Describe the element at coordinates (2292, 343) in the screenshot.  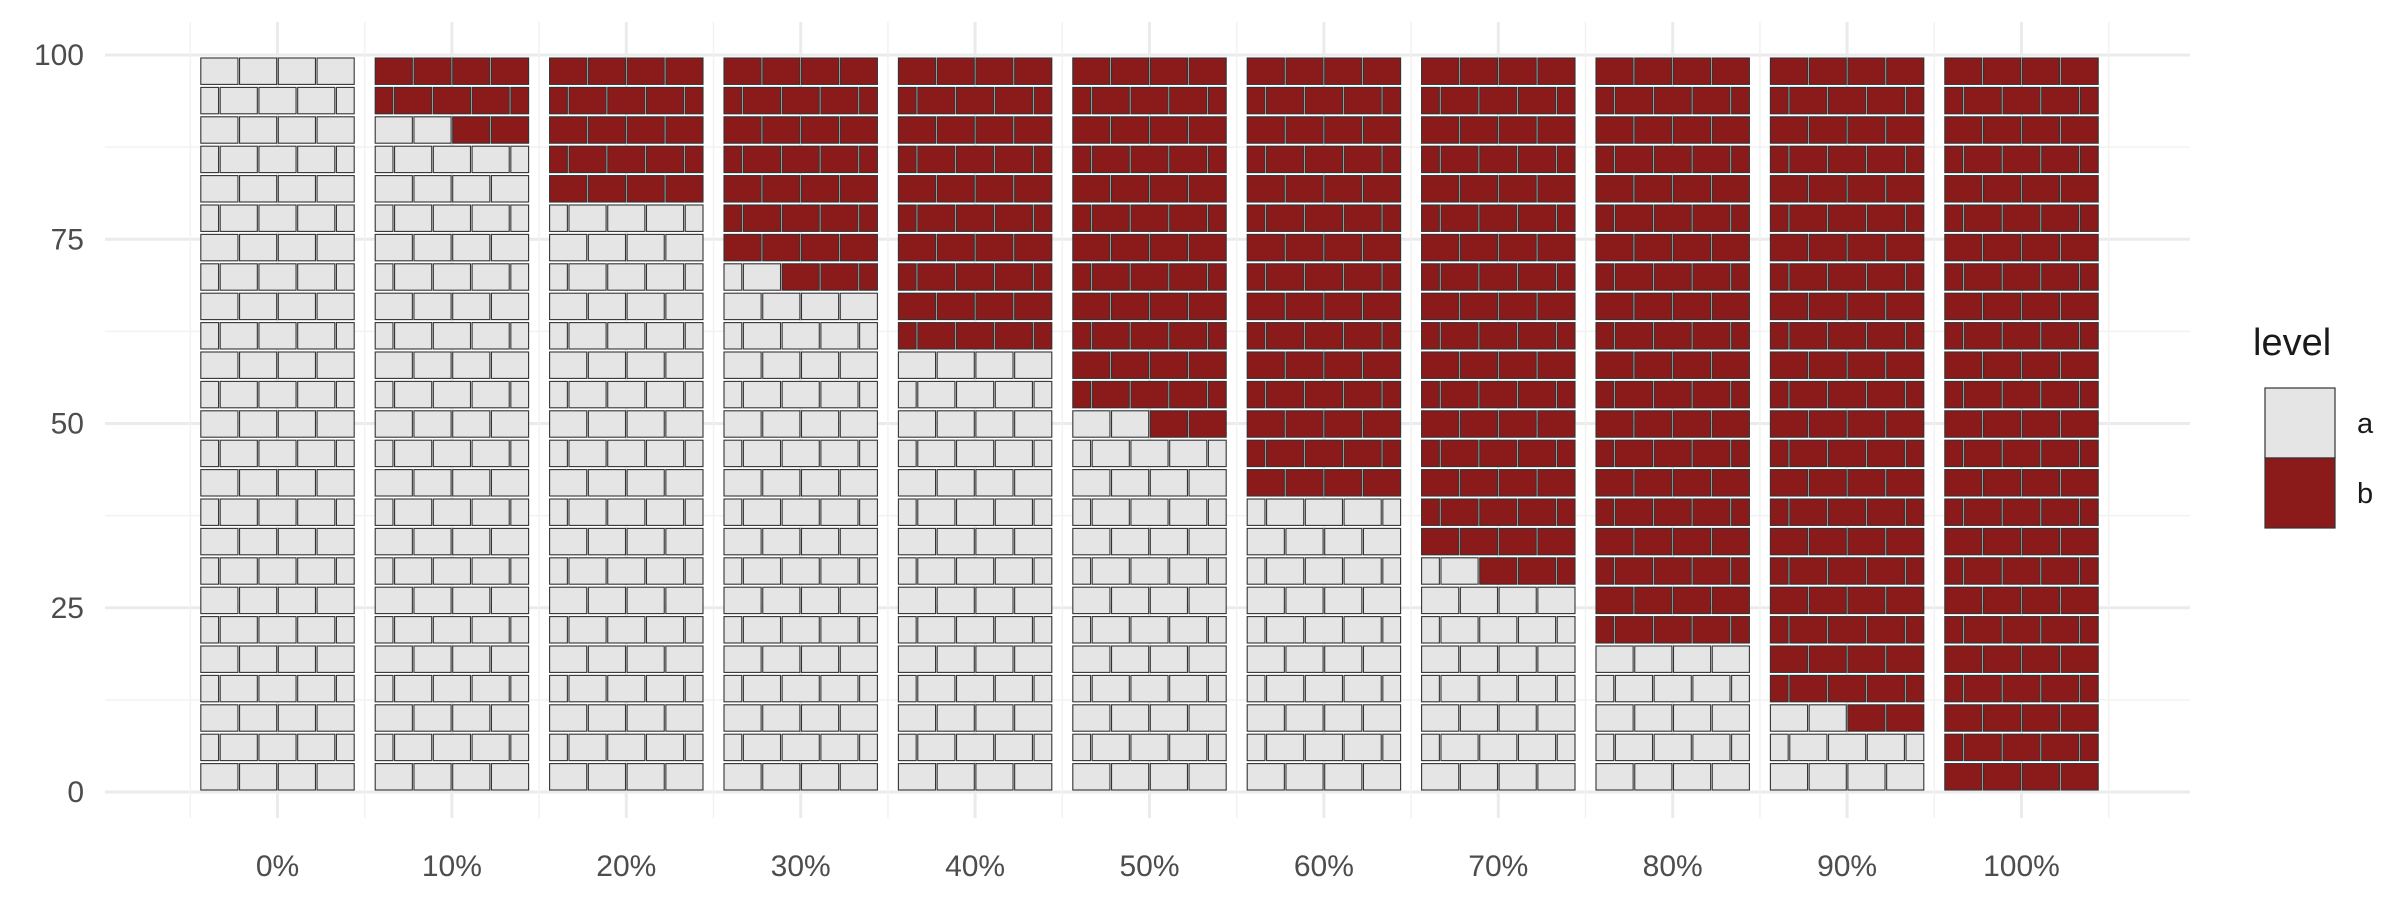
I see `legend-title: level` at that location.